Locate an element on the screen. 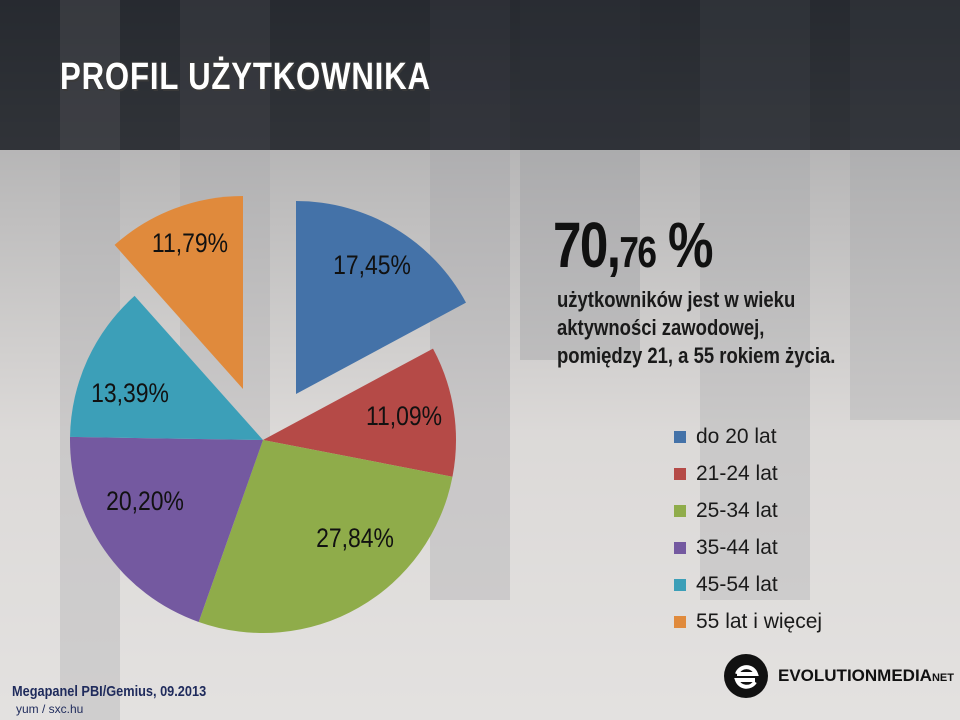 Image resolution: width=960 pixels, height=720 pixels. legend-item-4: 35-44 lat is located at coordinates (748, 547).